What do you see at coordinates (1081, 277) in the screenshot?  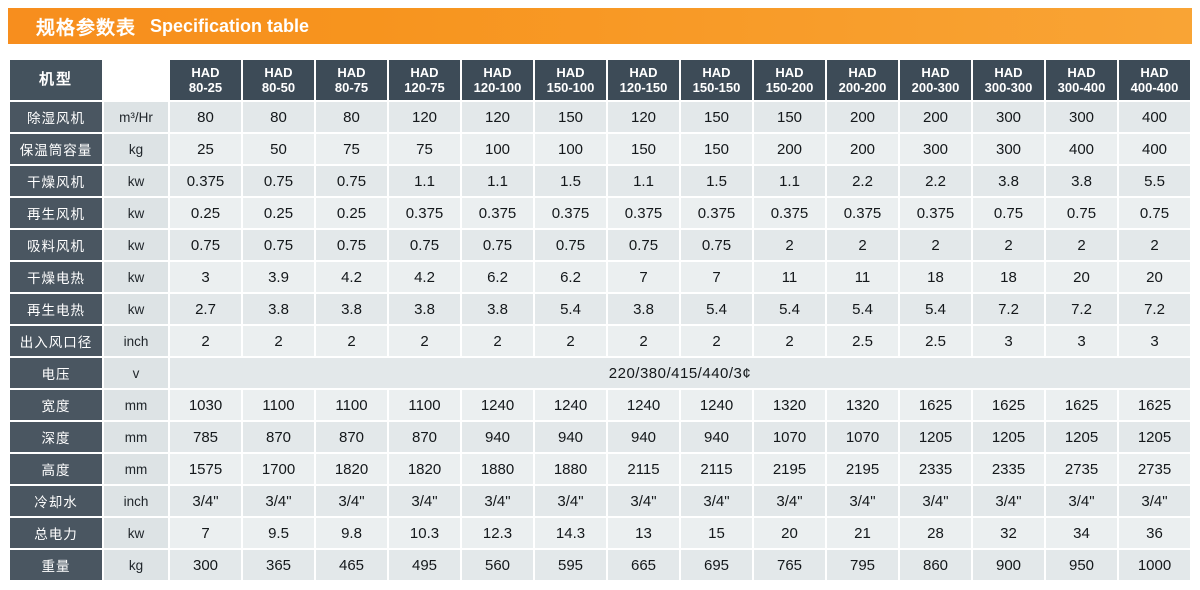 I see `spec-cell: 20` at bounding box center [1081, 277].